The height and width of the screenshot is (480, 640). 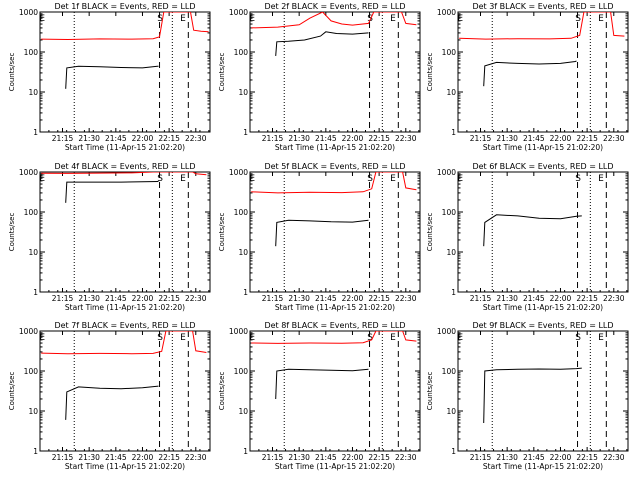 I want to click on panel-title: Det 3f BLACK = Events, RED = LLD, so click(x=542, y=6).